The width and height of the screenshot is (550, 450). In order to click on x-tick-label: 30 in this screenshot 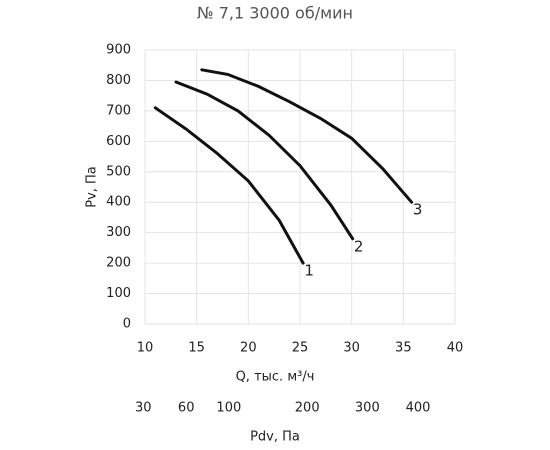, I will do `click(351, 348)`.